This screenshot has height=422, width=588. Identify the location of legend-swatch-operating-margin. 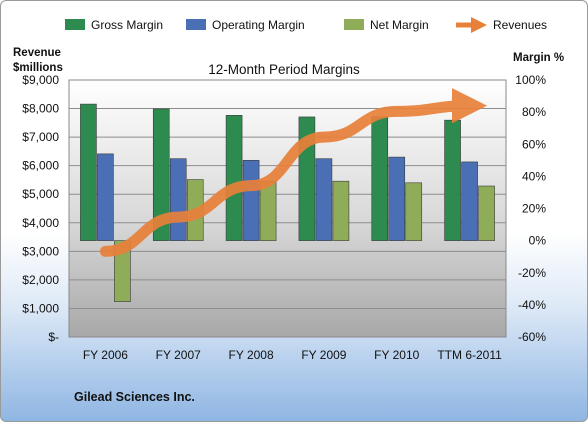
(196, 24).